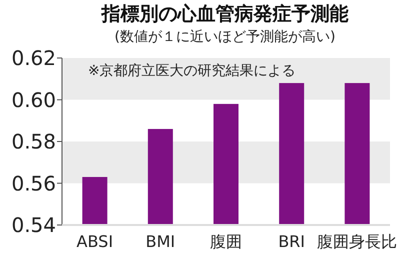 This screenshot has height=261, width=400. Describe the element at coordinates (33, 225) in the screenshot. I see `y-tick-label: 0.54` at that location.